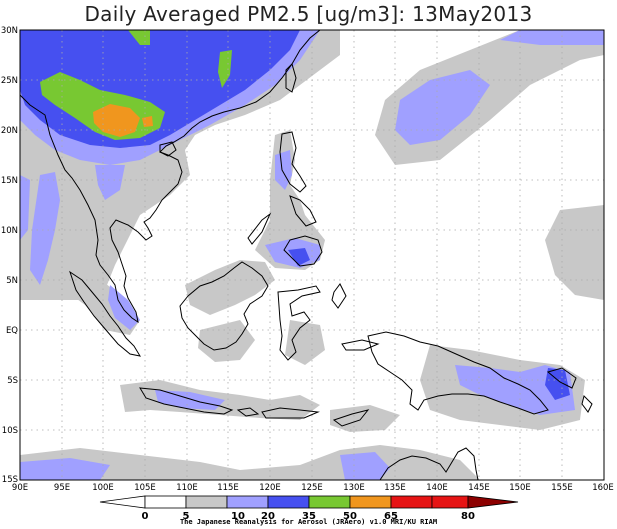  I want to click on contour-lavender-south2, so click(365, 466).